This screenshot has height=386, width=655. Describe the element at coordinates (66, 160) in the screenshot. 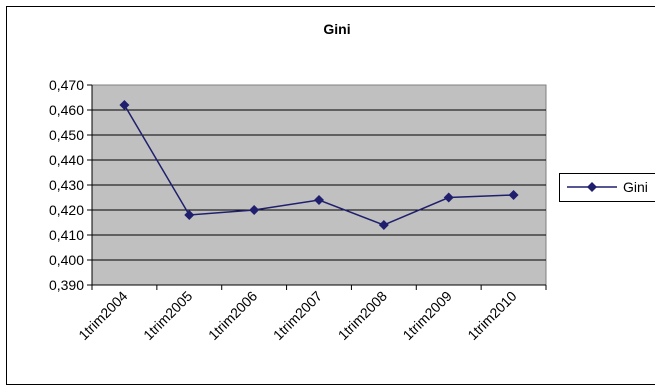

I see `y-tick-label: 0,440` at that location.